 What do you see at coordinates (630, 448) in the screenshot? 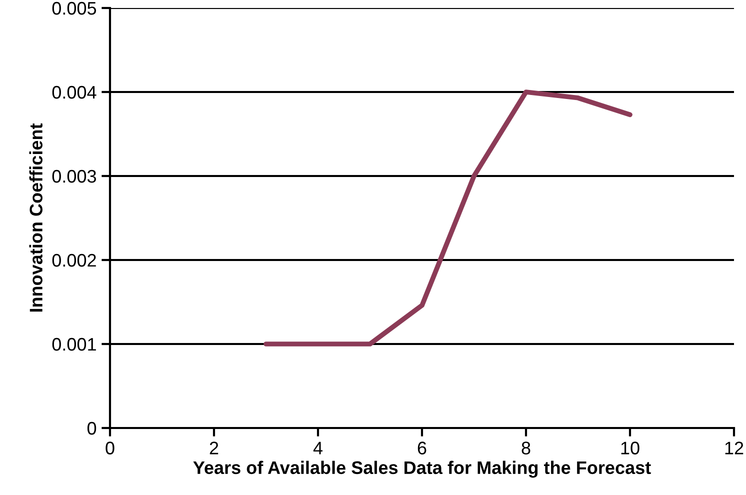
I see `x-tick-label: 10` at bounding box center [630, 448].